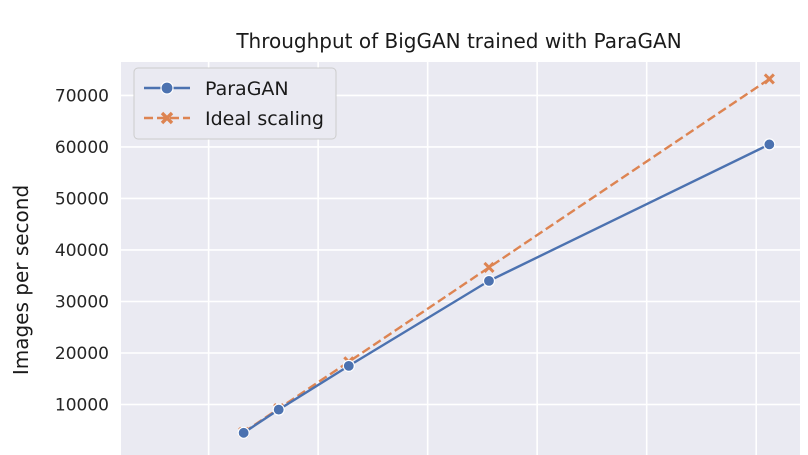  What do you see at coordinates (82, 354) in the screenshot?
I see `y-tick-label: 20000` at bounding box center [82, 354].